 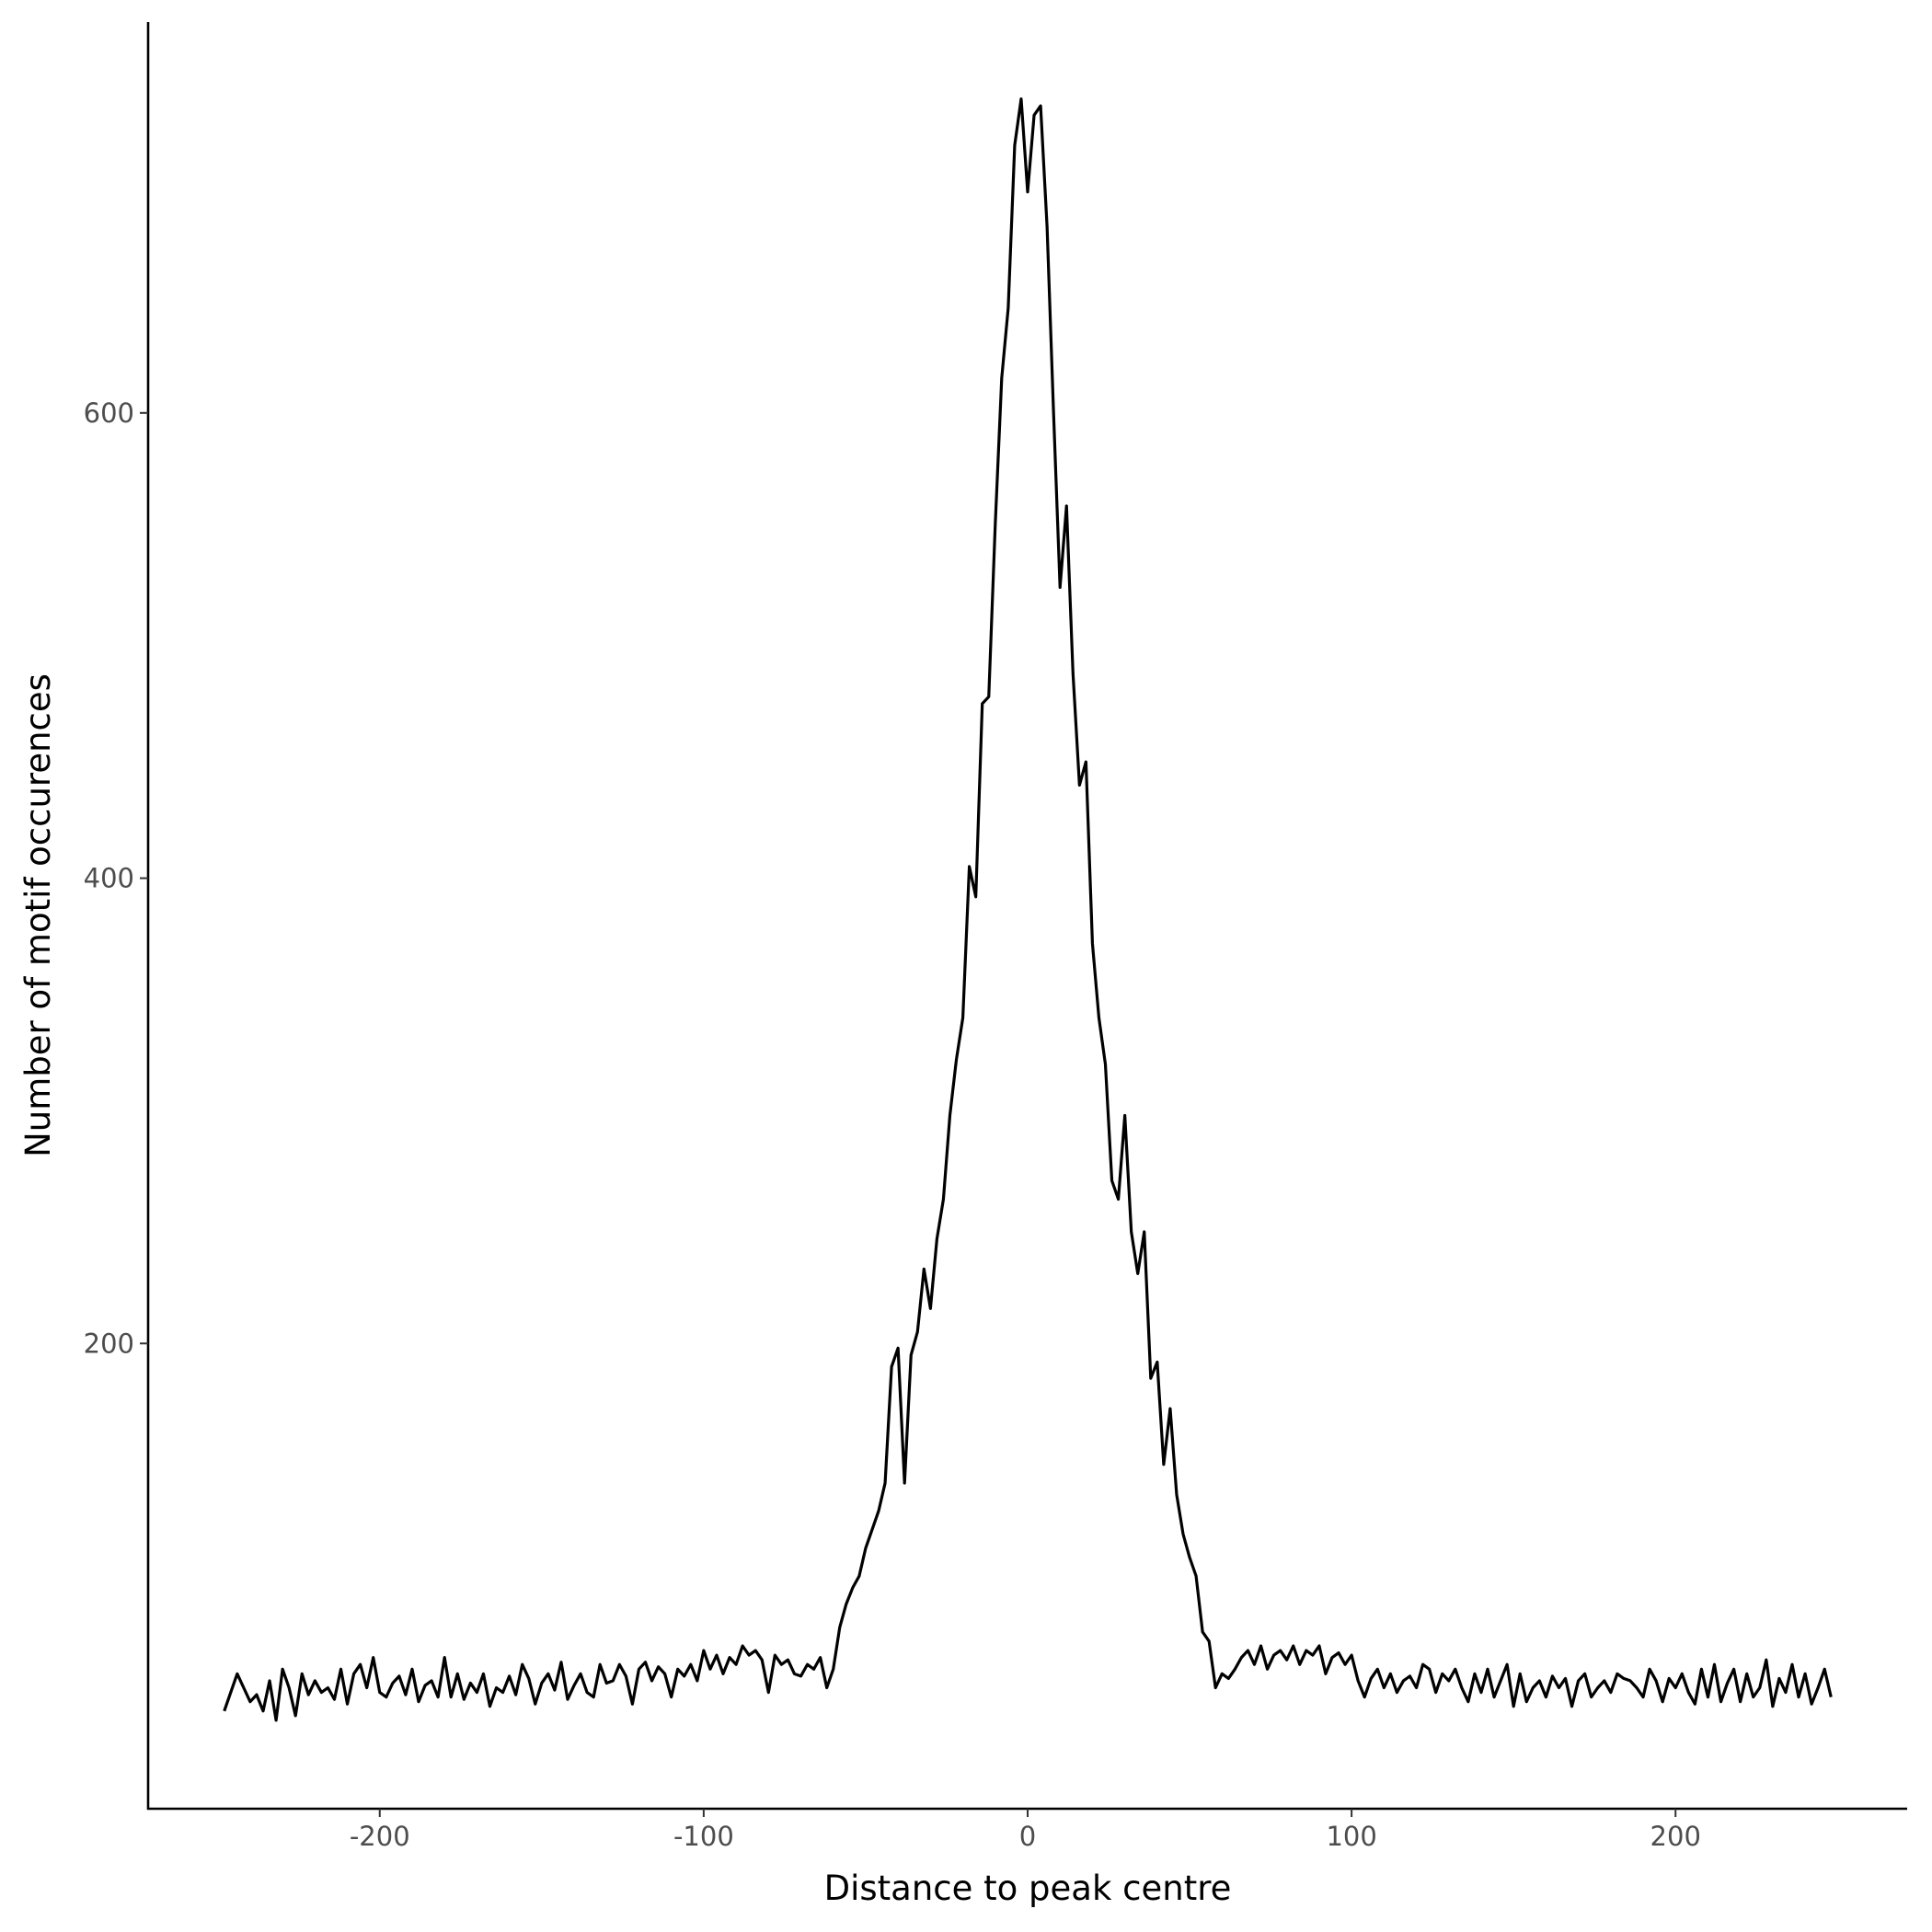 I want to click on y-axis-title: Number of motif occurences, so click(x=38, y=915).